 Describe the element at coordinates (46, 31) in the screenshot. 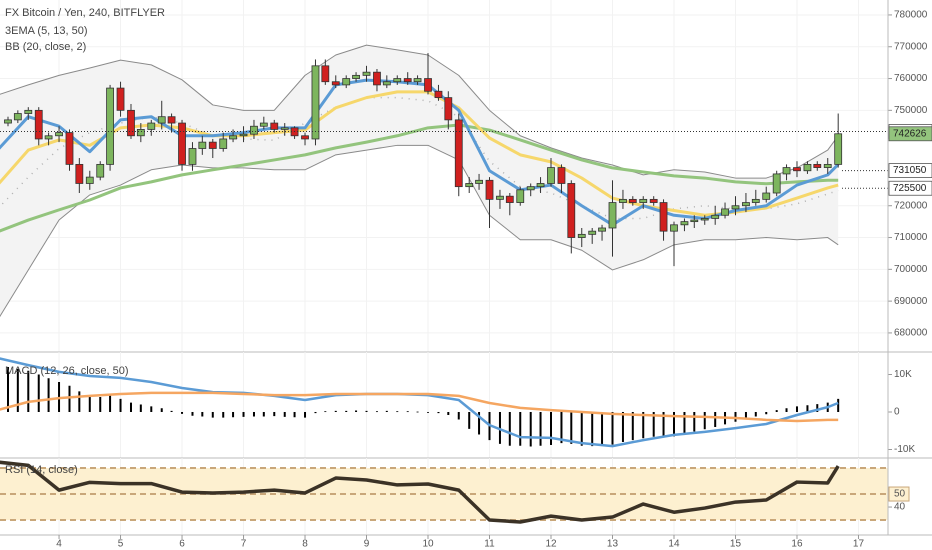

I see `indicator-label: 3EMA (5, 13, 50)` at that location.